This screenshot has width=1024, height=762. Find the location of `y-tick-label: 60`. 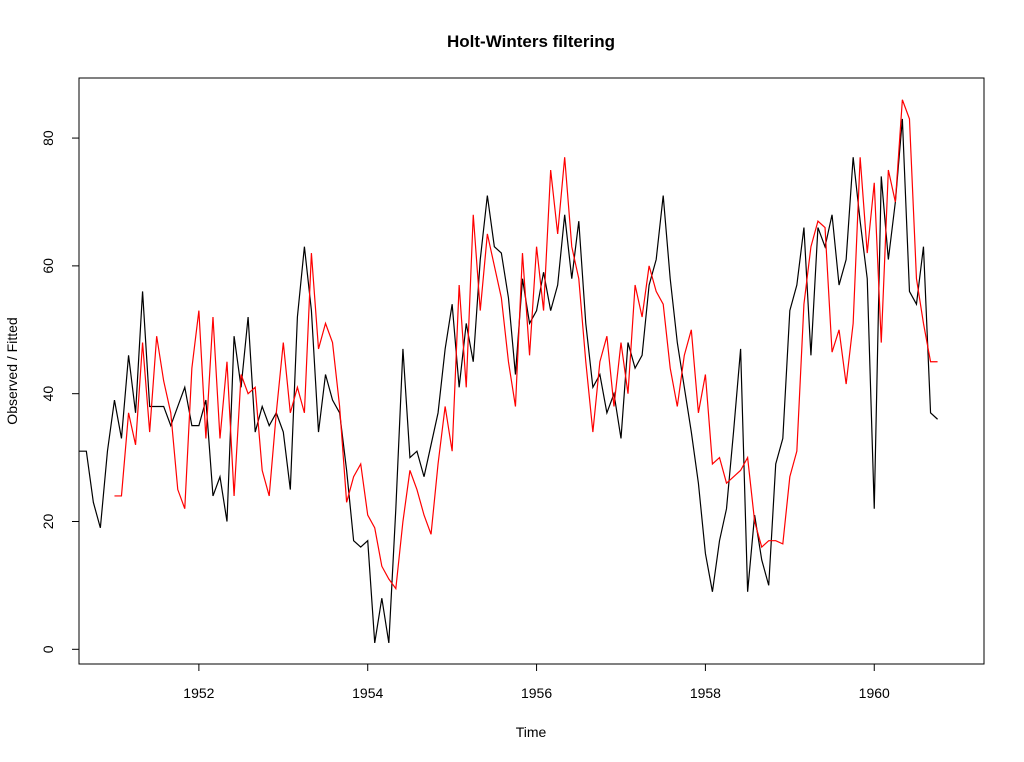

y-tick-label: 60 is located at coordinates (48, 266).